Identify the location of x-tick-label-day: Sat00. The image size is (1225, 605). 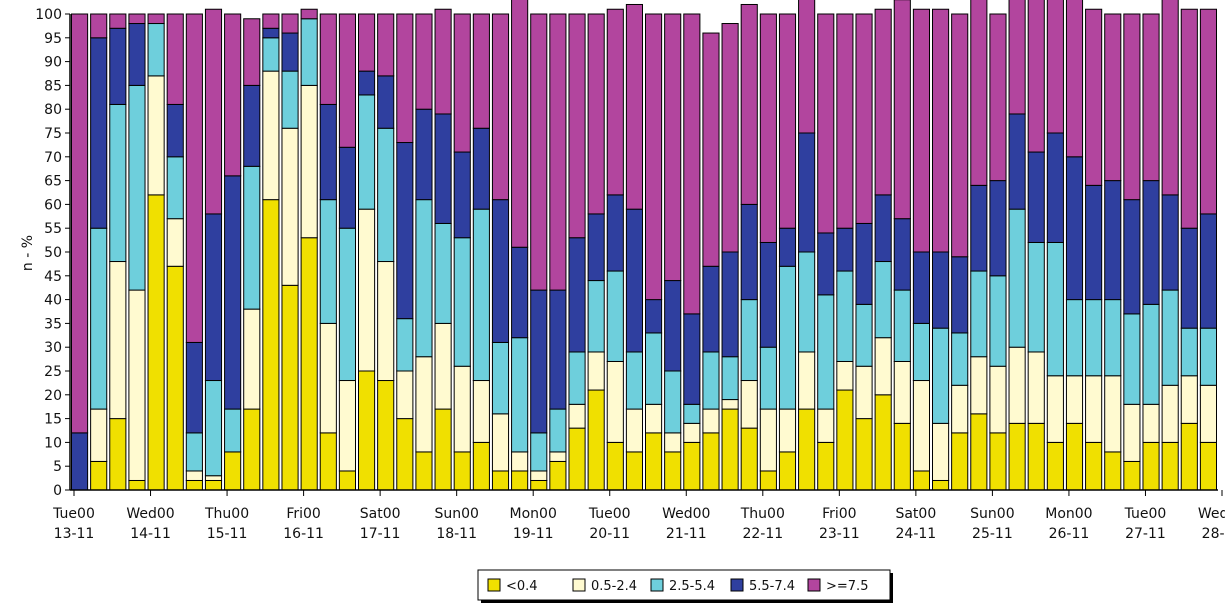
(915, 514).